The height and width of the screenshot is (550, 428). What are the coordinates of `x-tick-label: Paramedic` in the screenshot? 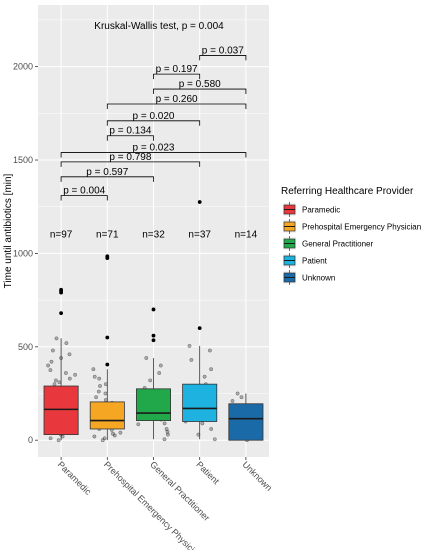 It's located at (75, 478).